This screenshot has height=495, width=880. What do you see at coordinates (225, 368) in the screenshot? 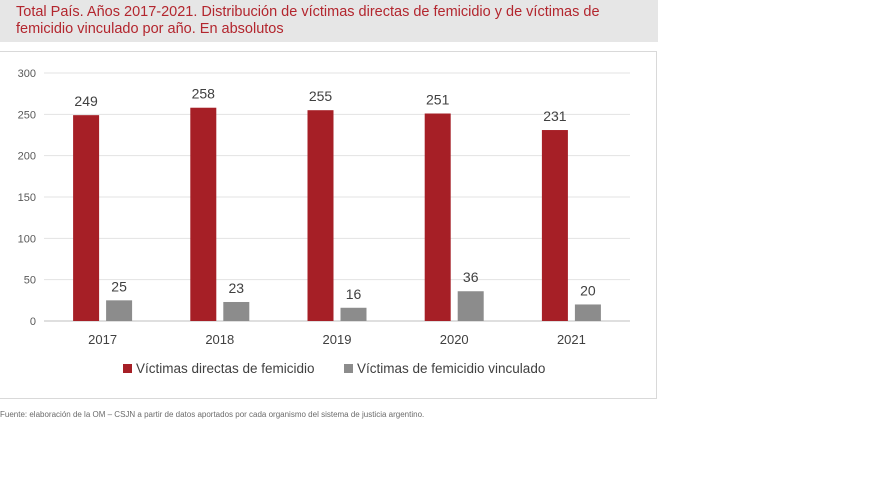
I see `legend-label-direct: Víctimas directas de femicidio` at bounding box center [225, 368].